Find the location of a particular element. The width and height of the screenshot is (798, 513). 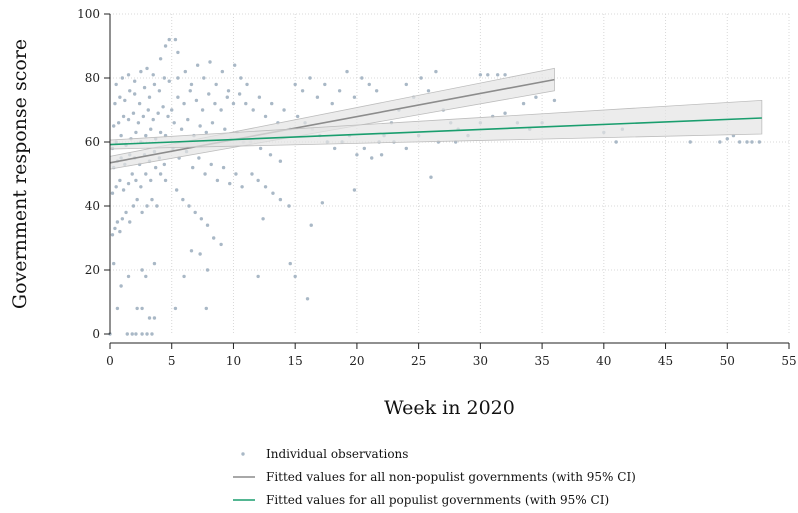

fit-line-non-populist is located at coordinates (332, 121).